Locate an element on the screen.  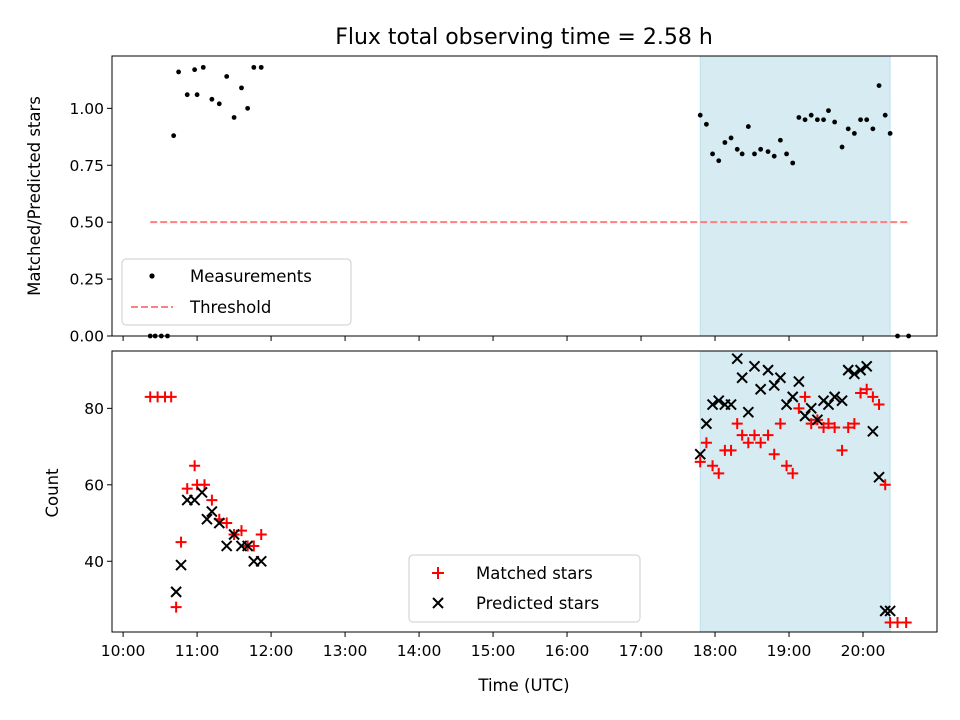
x-tick-label: 19:00 is located at coordinates (789, 651).